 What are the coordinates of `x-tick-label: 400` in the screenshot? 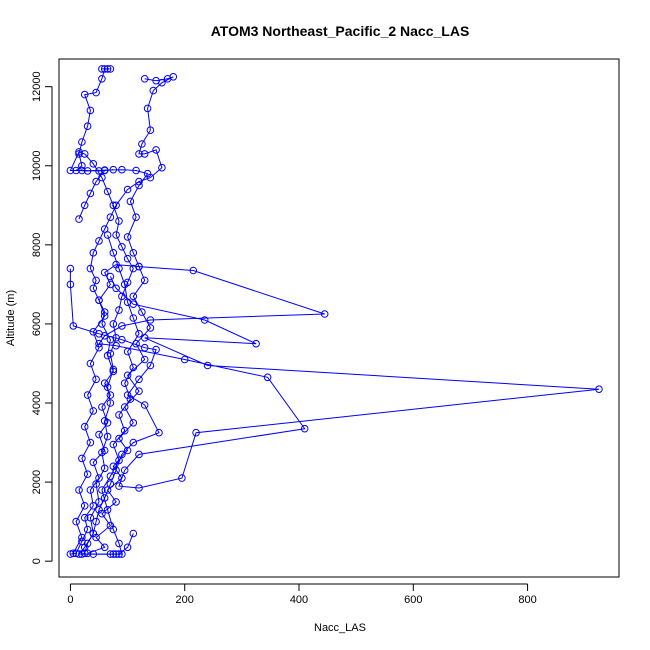 It's located at (299, 600).